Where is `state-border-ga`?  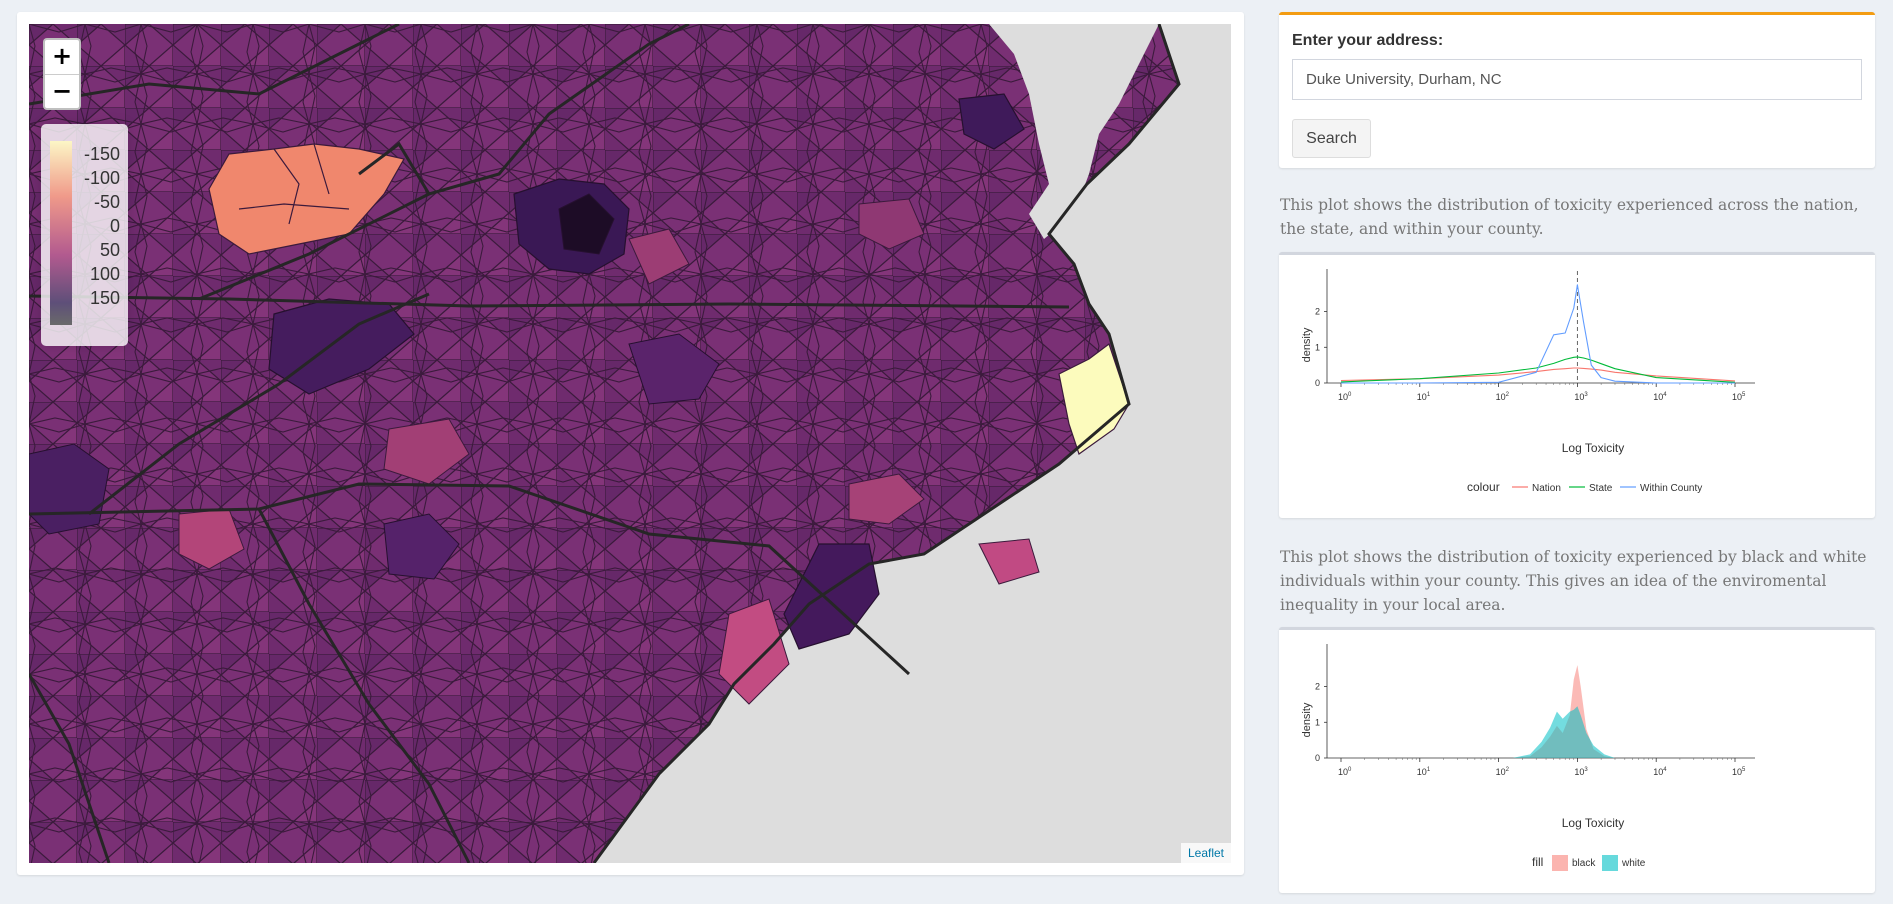 state-border-ga is located at coordinates (250, 685).